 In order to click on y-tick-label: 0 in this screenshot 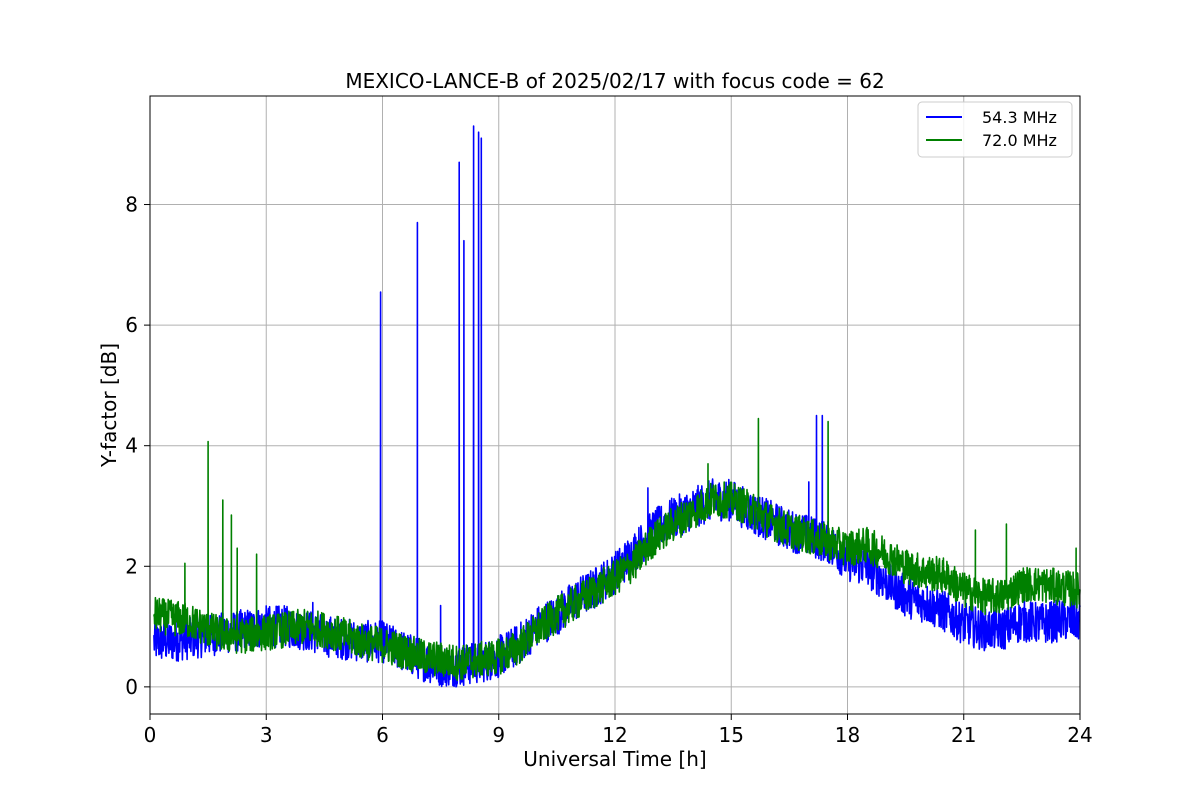, I will do `click(131, 687)`.